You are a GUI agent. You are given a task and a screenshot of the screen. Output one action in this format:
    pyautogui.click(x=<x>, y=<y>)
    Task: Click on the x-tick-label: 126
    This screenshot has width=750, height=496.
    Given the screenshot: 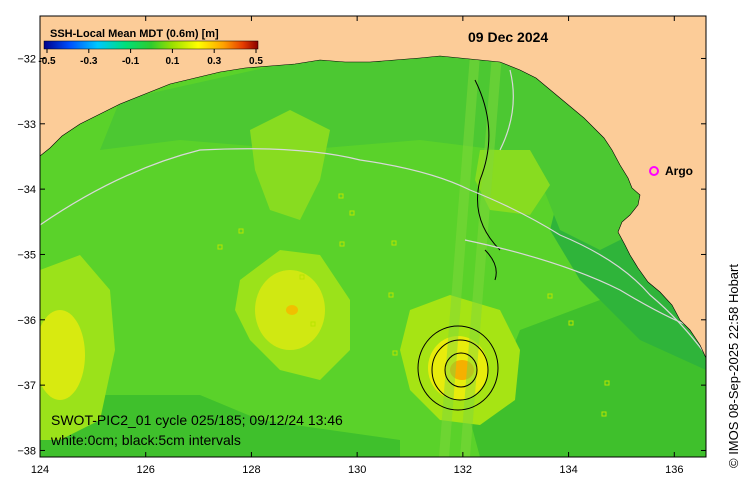 What is the action you would take?
    pyautogui.click(x=146, y=470)
    